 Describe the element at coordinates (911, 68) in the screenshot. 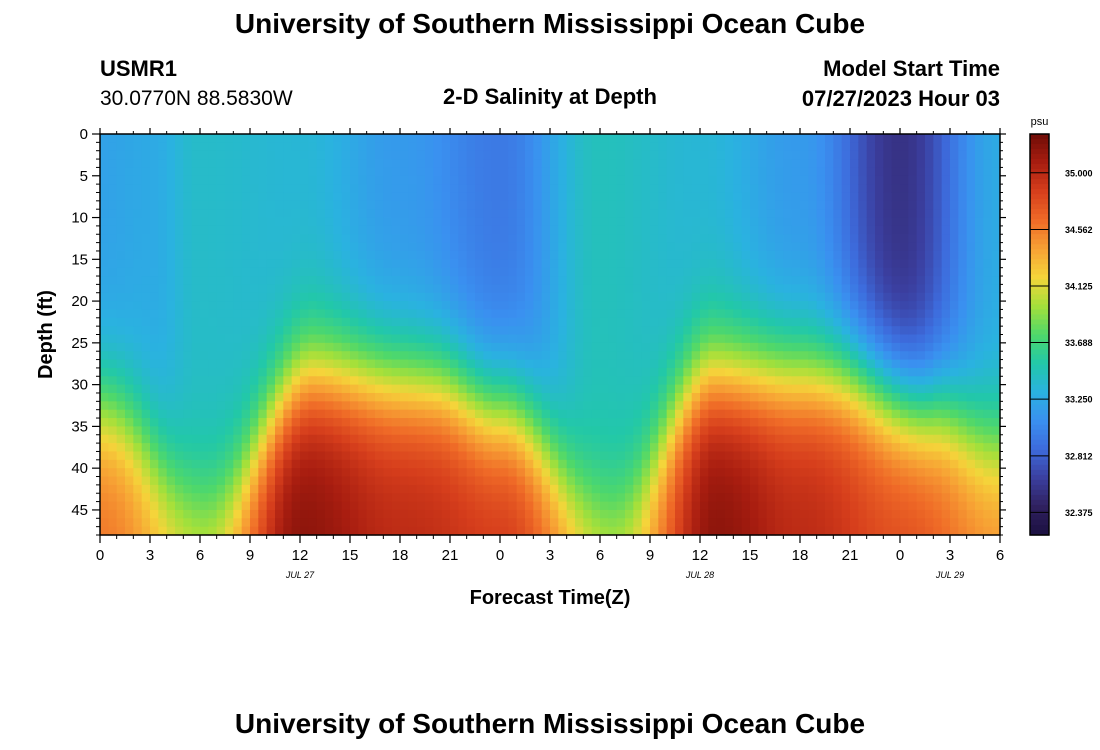

I see `model-start-label: Model Start Time` at that location.